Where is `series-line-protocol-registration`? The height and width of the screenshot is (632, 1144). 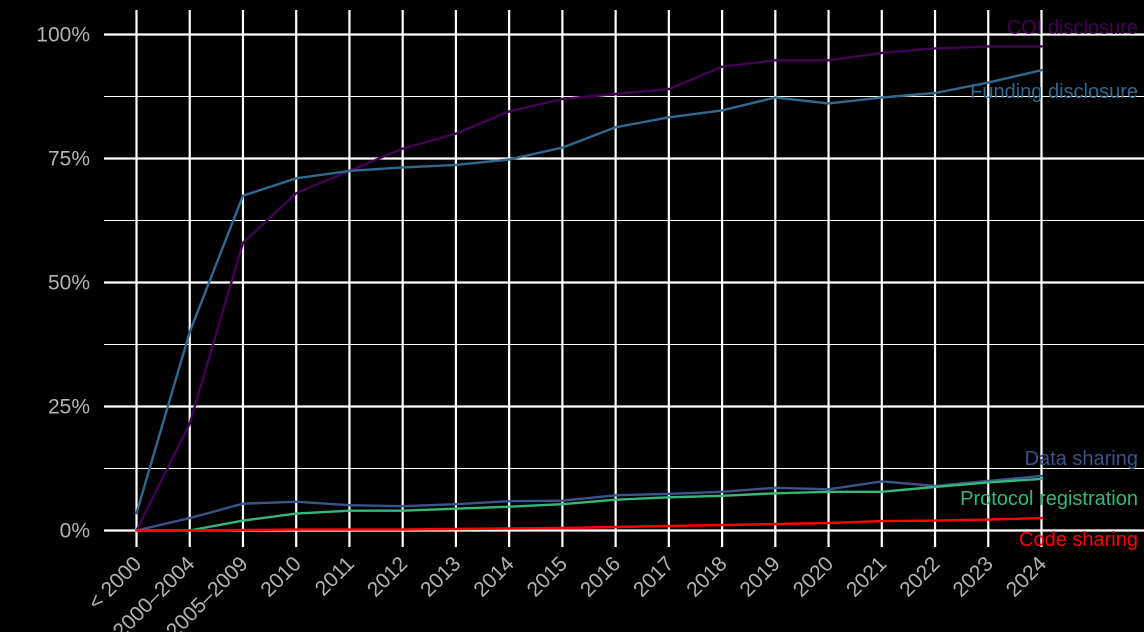 series-line-protocol-registration is located at coordinates (589, 504).